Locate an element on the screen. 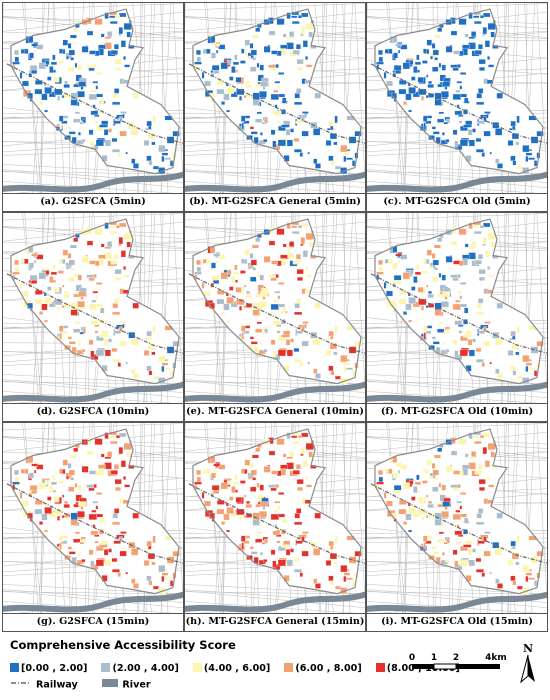 Image resolution: width=550 pixels, height=700 pixels. panel-caption-g: (g). G2SFCA (15min) is located at coordinates (93, 622).